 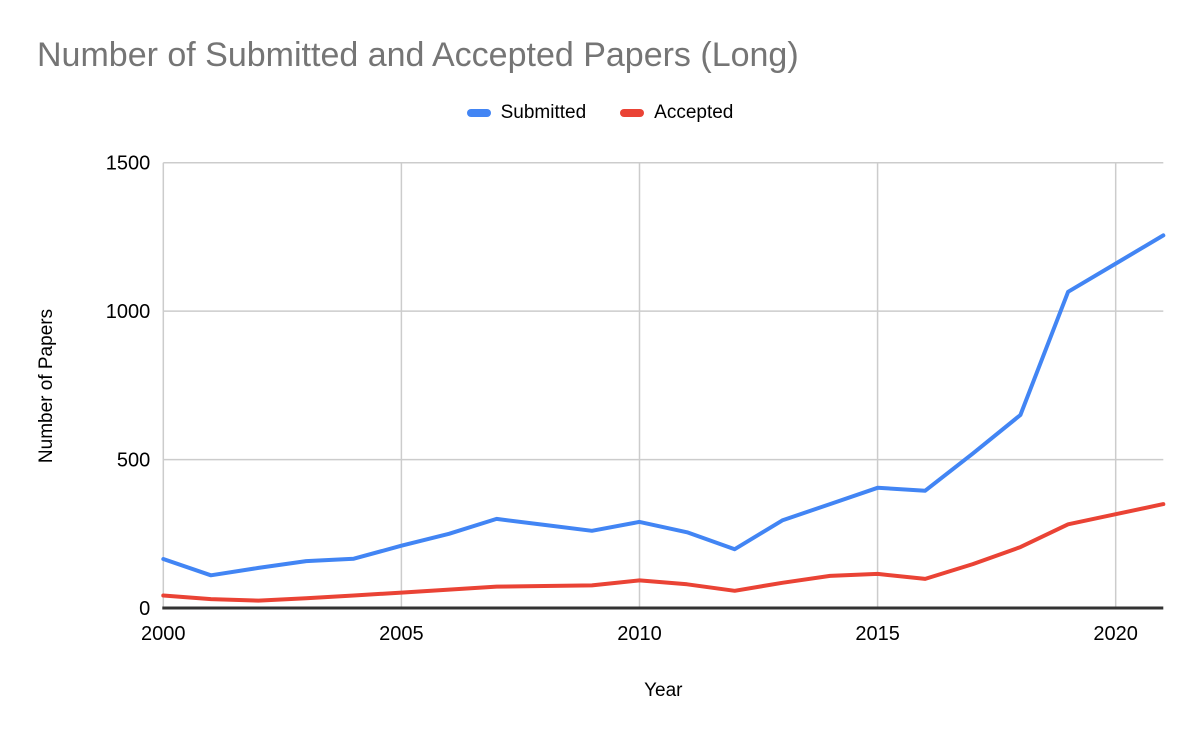 What do you see at coordinates (144, 609) in the screenshot?
I see `y-tick-label-0: 0` at bounding box center [144, 609].